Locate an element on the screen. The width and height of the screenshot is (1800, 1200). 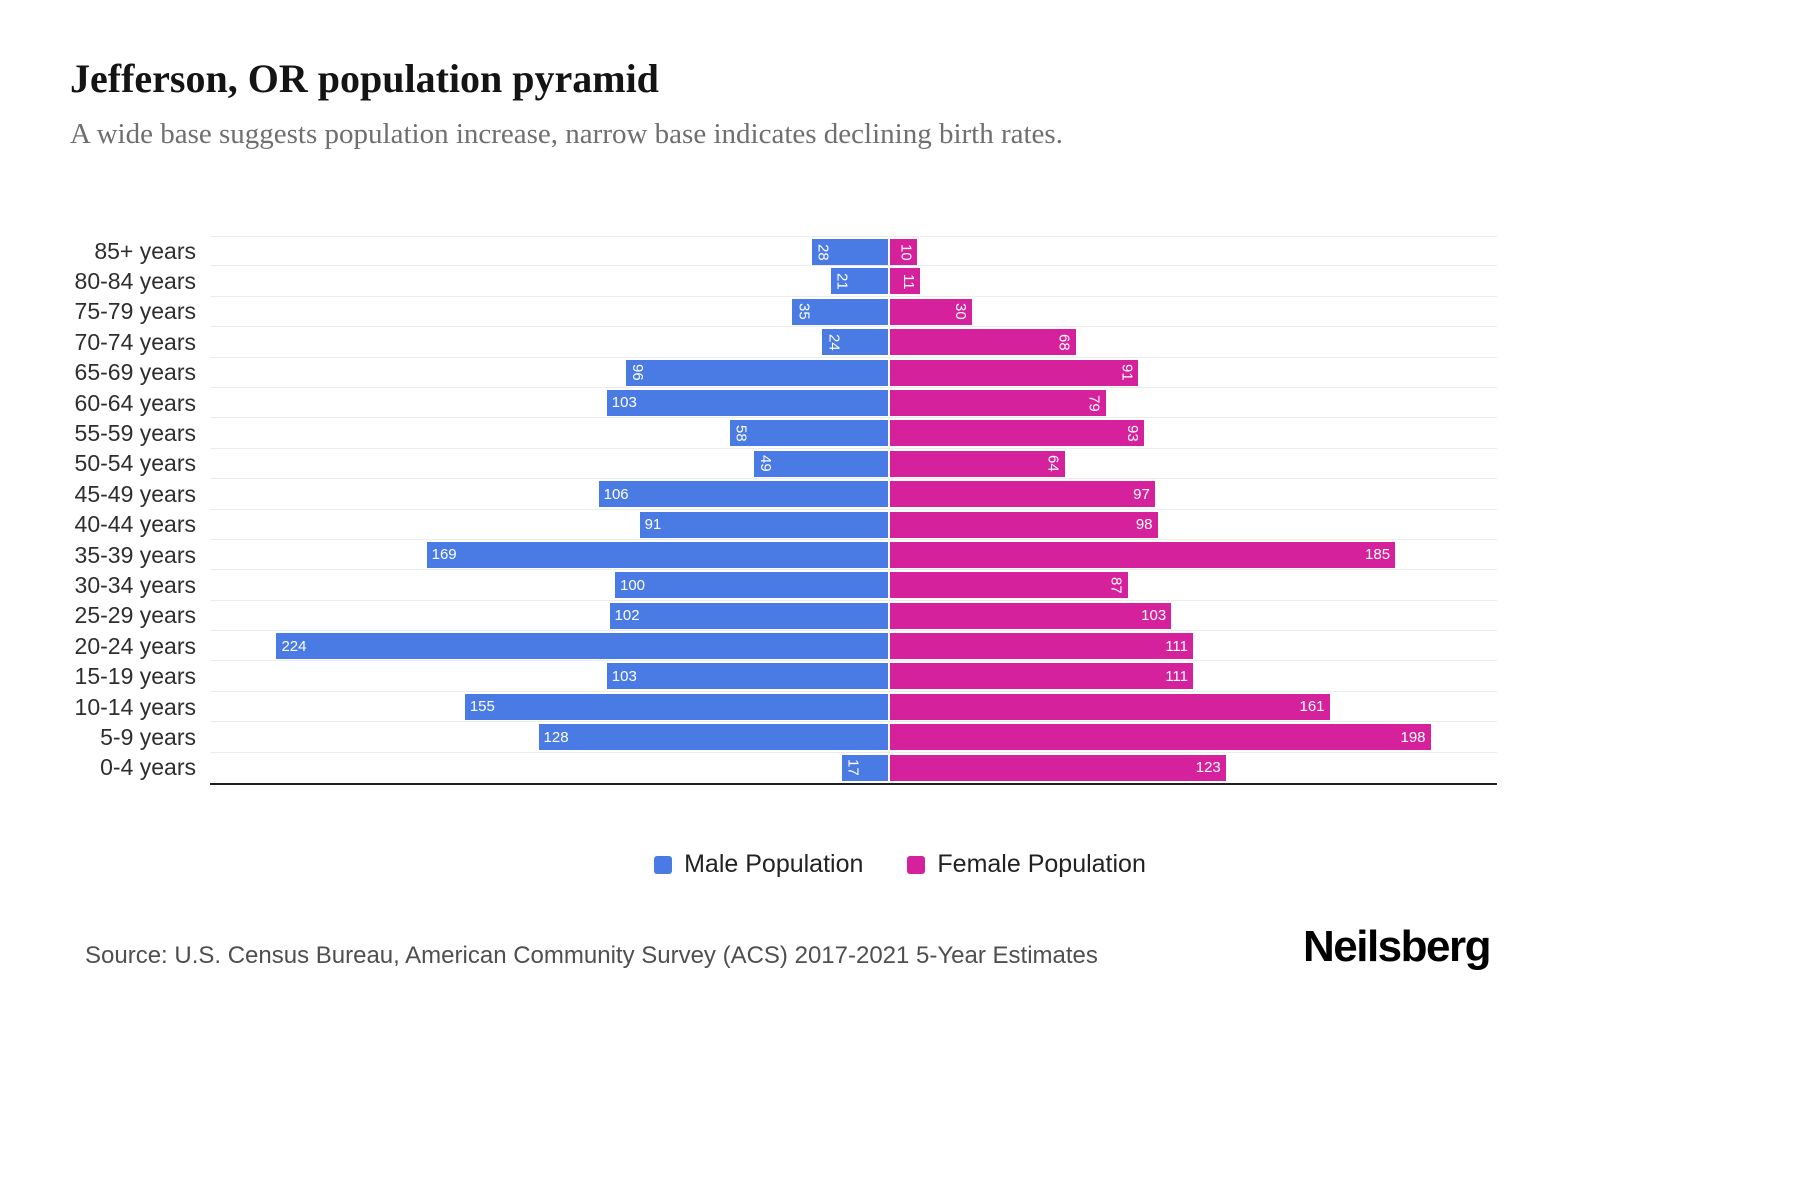
pyramid-row: 60-64 years 103 79 is located at coordinates (785, 403).